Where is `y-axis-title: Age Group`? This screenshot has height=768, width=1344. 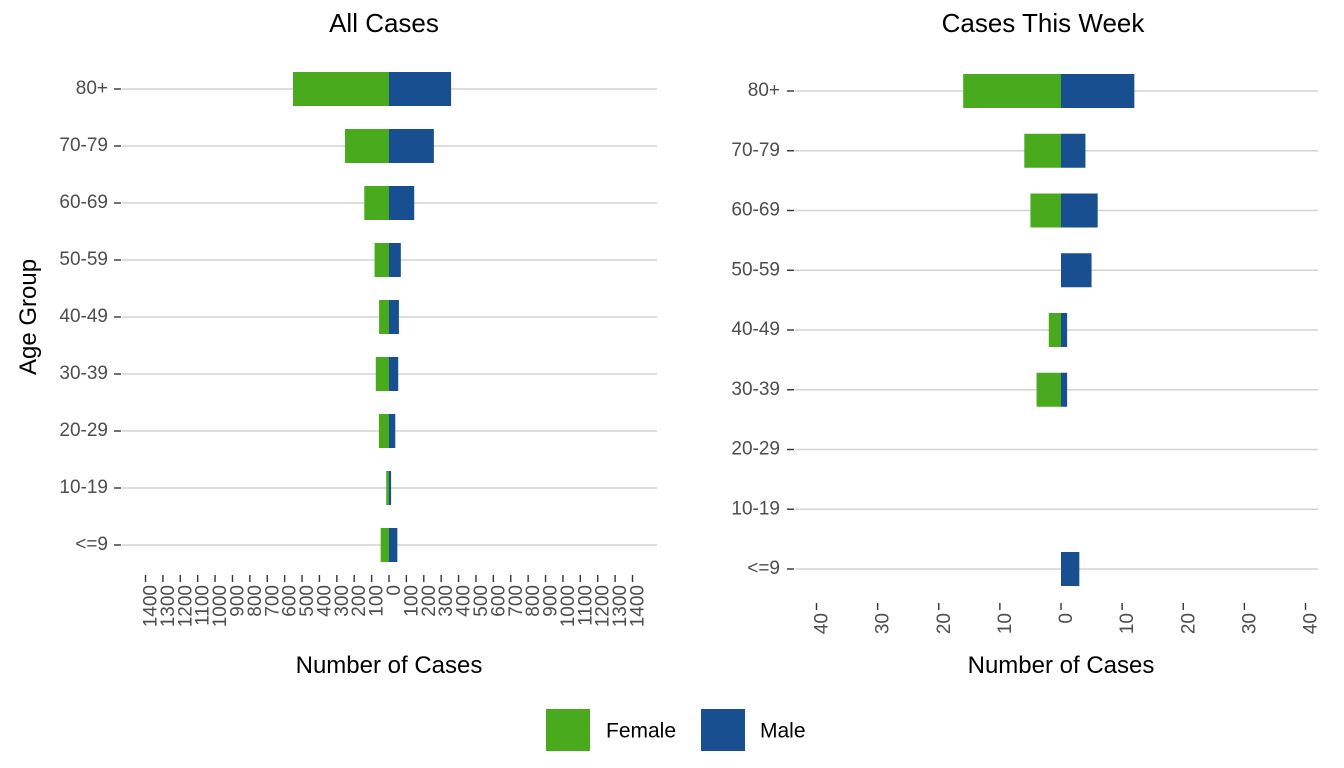
y-axis-title: Age Group is located at coordinates (28, 317).